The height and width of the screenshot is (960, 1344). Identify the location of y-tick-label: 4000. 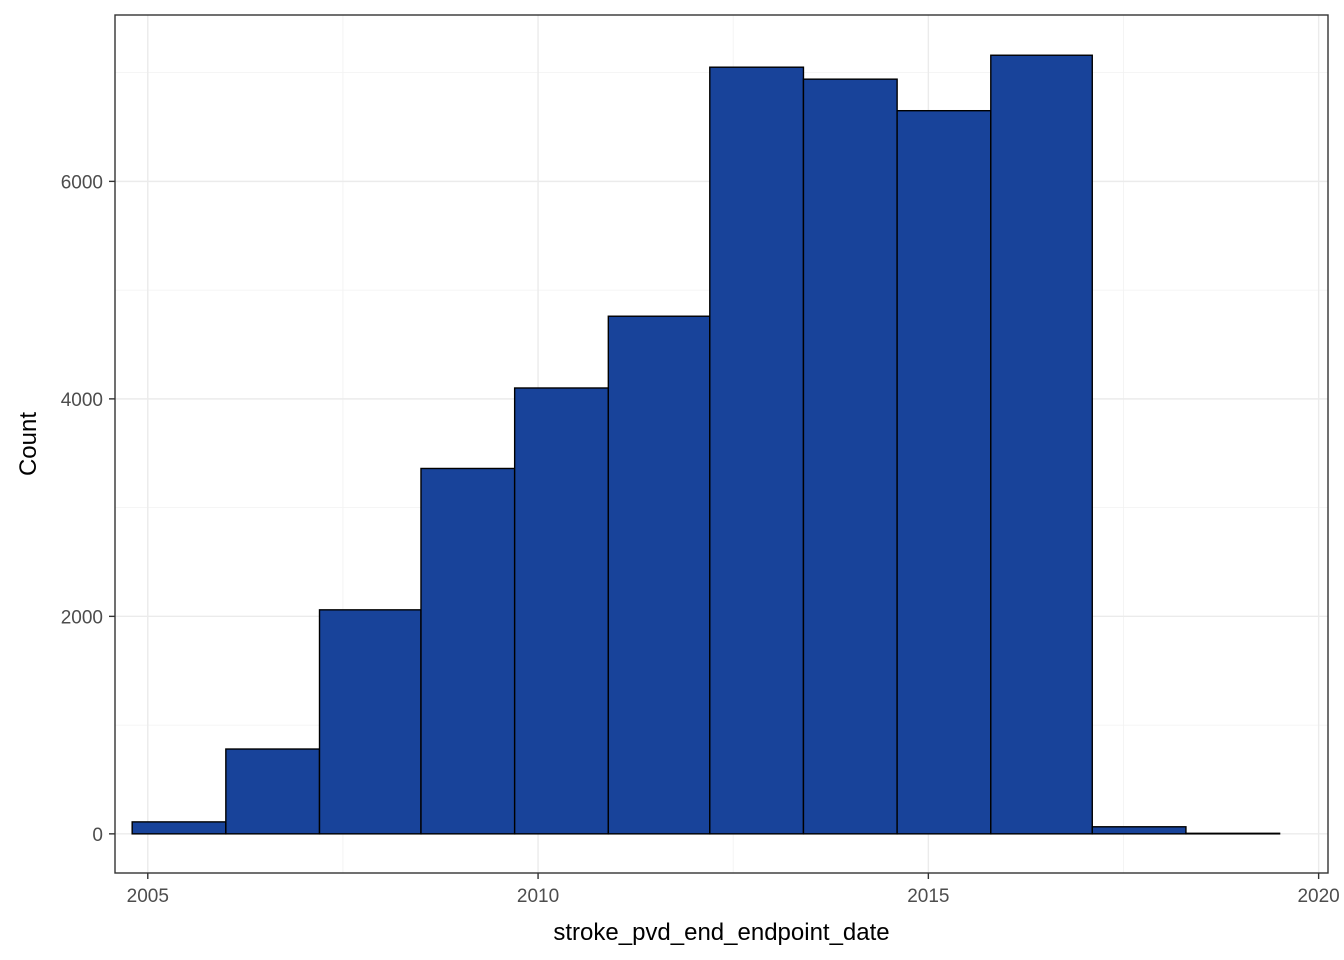
(82, 400).